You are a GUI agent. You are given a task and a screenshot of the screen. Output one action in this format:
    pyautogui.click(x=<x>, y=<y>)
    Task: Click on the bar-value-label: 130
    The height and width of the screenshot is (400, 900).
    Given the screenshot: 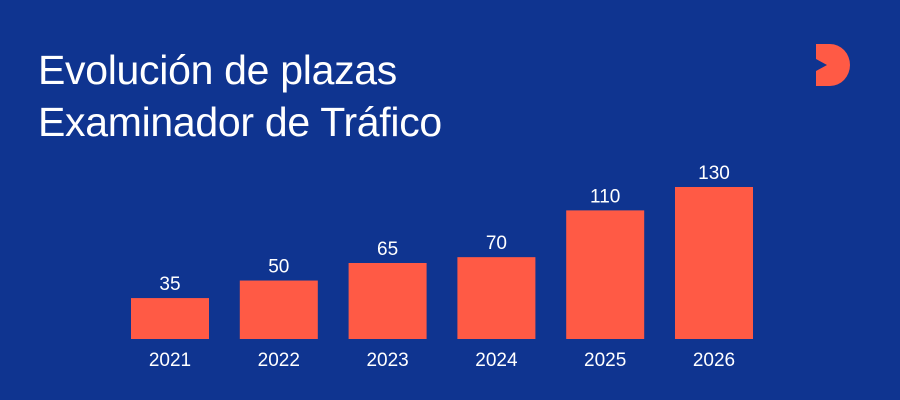 What is the action you would take?
    pyautogui.click(x=714, y=173)
    